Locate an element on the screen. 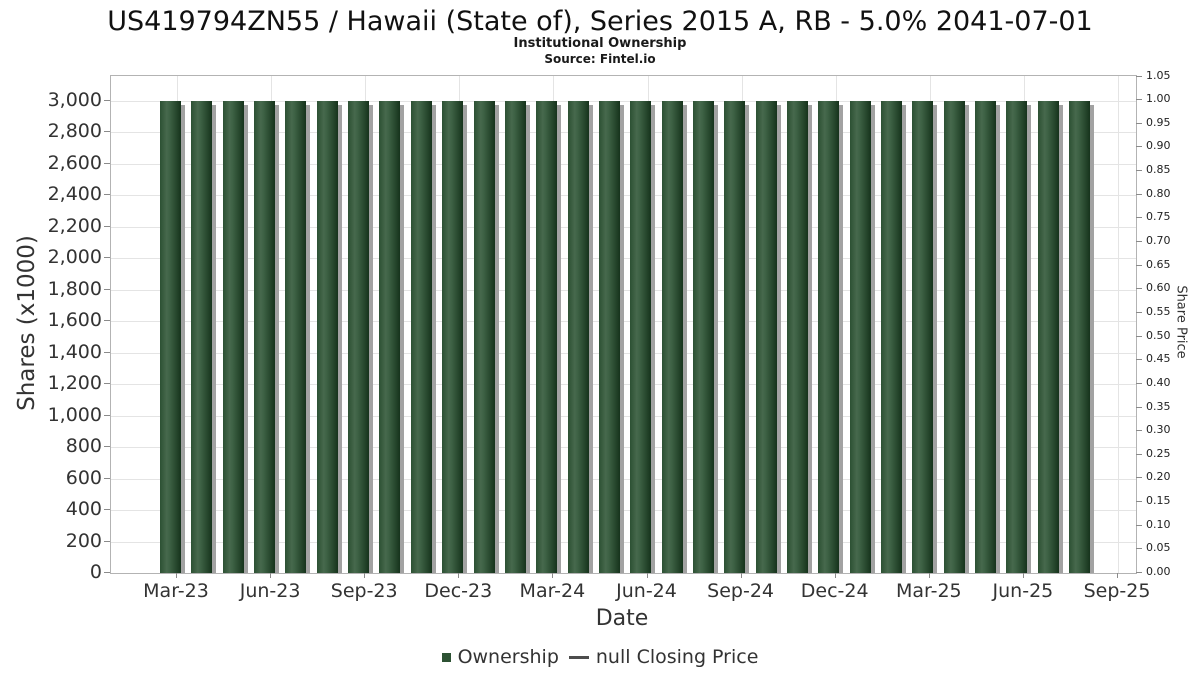  left-axis-tick-label: 1,800 is located at coordinates (74, 288).